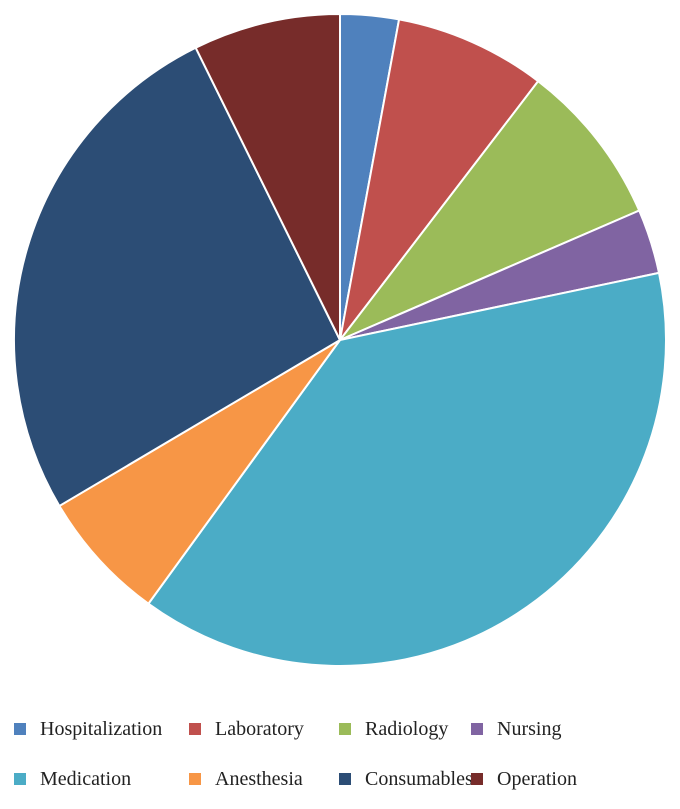 Image resolution: width=680 pixels, height=809 pixels. What do you see at coordinates (419, 779) in the screenshot?
I see `legend-label: Consumables` at bounding box center [419, 779].